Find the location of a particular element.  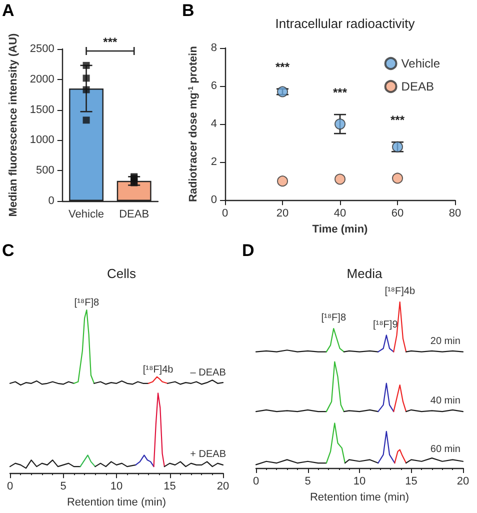

x-tick-label: 40 is located at coordinates (340, 214).